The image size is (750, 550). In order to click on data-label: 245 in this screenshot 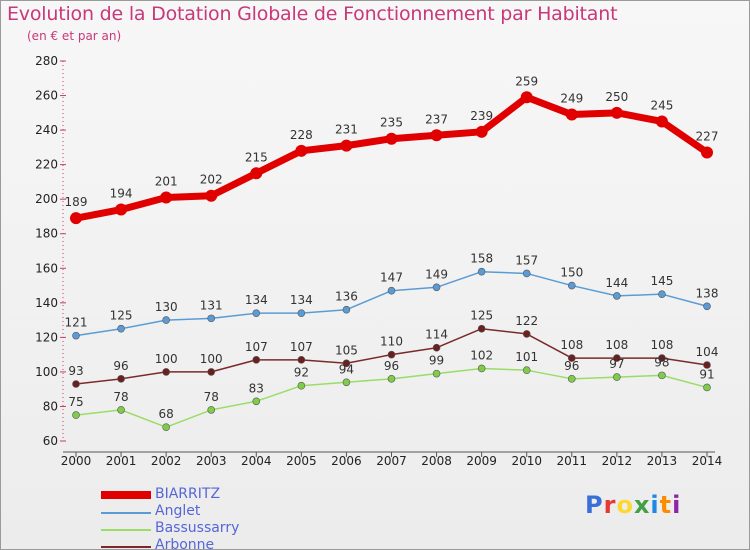, I will do `click(661, 105)`.